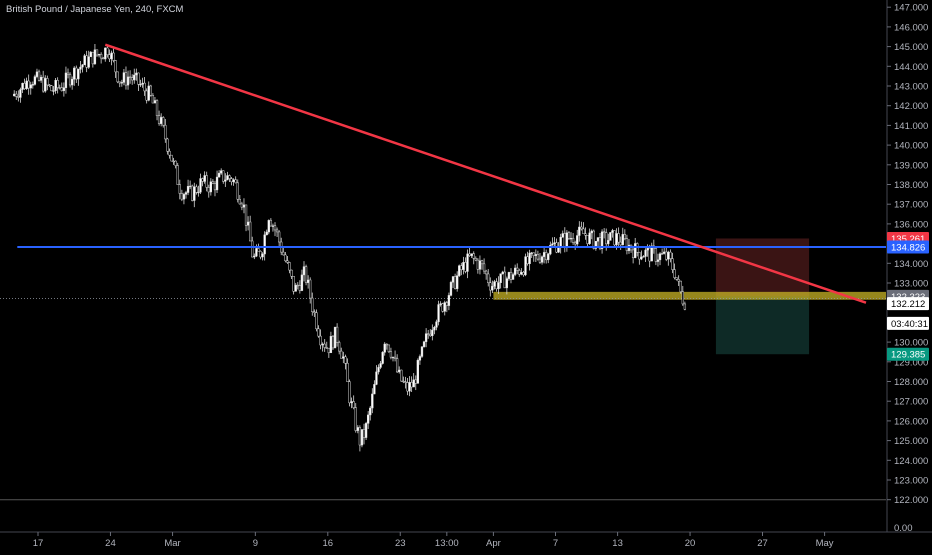 This screenshot has height=555, width=932. Describe the element at coordinates (908, 304) in the screenshot. I see `price-label-132212: 132.212` at that location.